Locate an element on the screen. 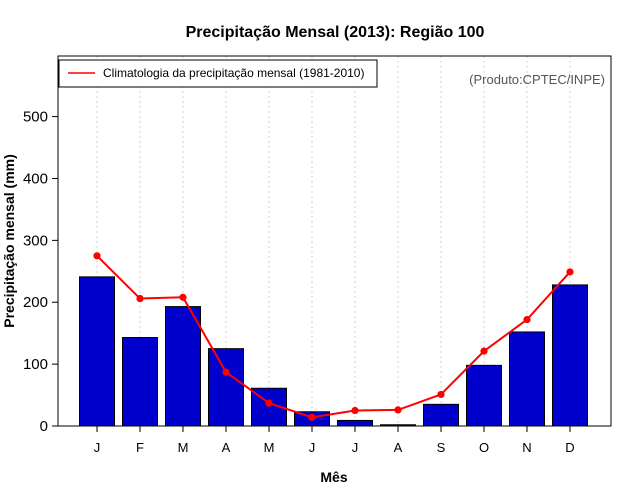  y-axis: 0 100 200 300 400 500 is located at coordinates (40, 272).